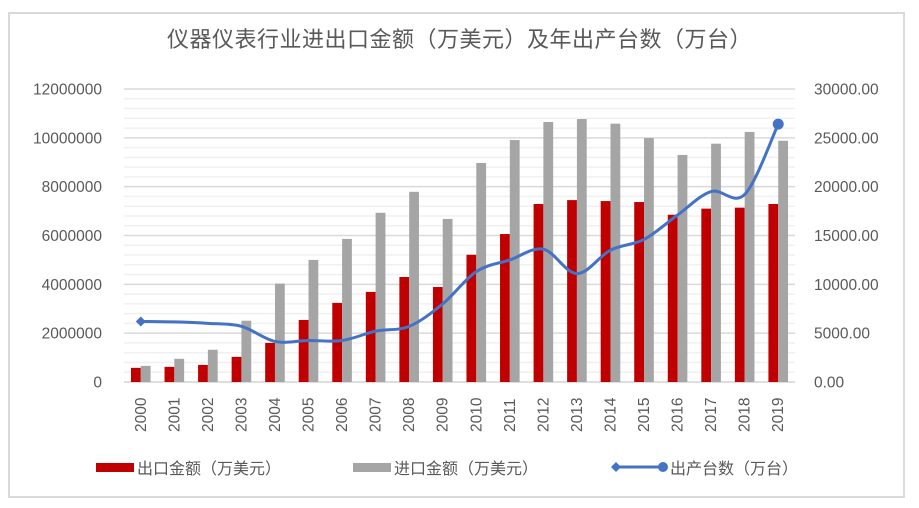 The width and height of the screenshot is (919, 508). Describe the element at coordinates (678, 415) in the screenshot. I see `x-axis-tick-label: 2016` at that location.